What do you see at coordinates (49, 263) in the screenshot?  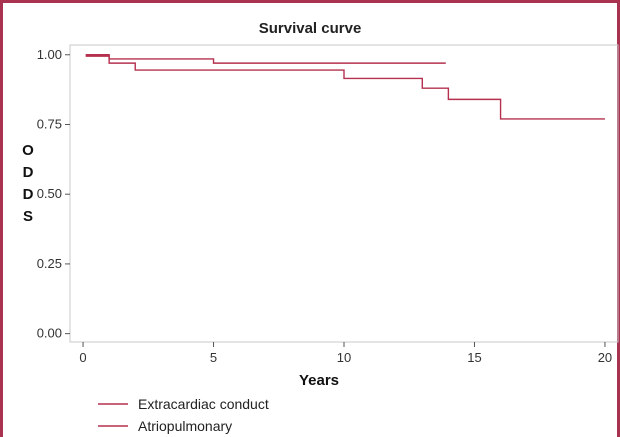 I see `y-tick-label: 0.25` at bounding box center [49, 263].